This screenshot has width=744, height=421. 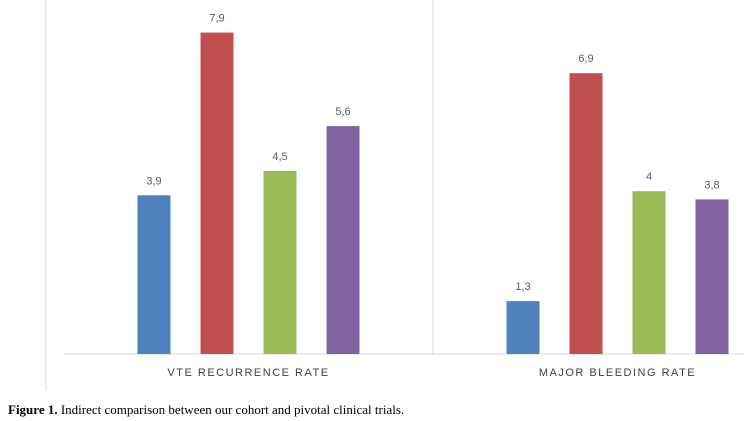 I want to click on category-labels-group: VTE RECURRENCE RATE MAJOR BLEEDING RATE, so click(x=431, y=373).